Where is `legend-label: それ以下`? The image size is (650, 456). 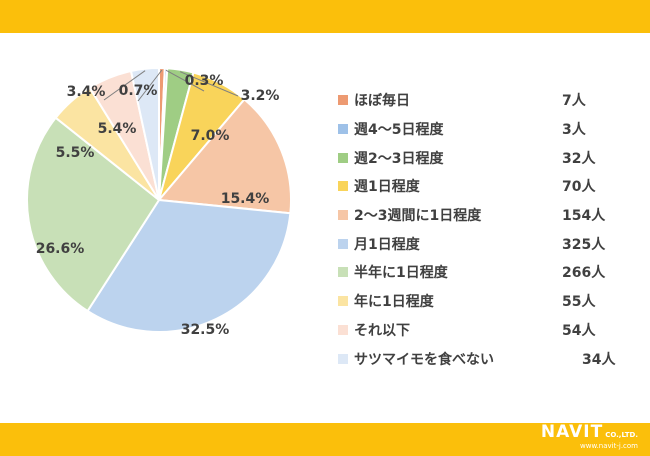 legend-label: それ以下 is located at coordinates (382, 330).